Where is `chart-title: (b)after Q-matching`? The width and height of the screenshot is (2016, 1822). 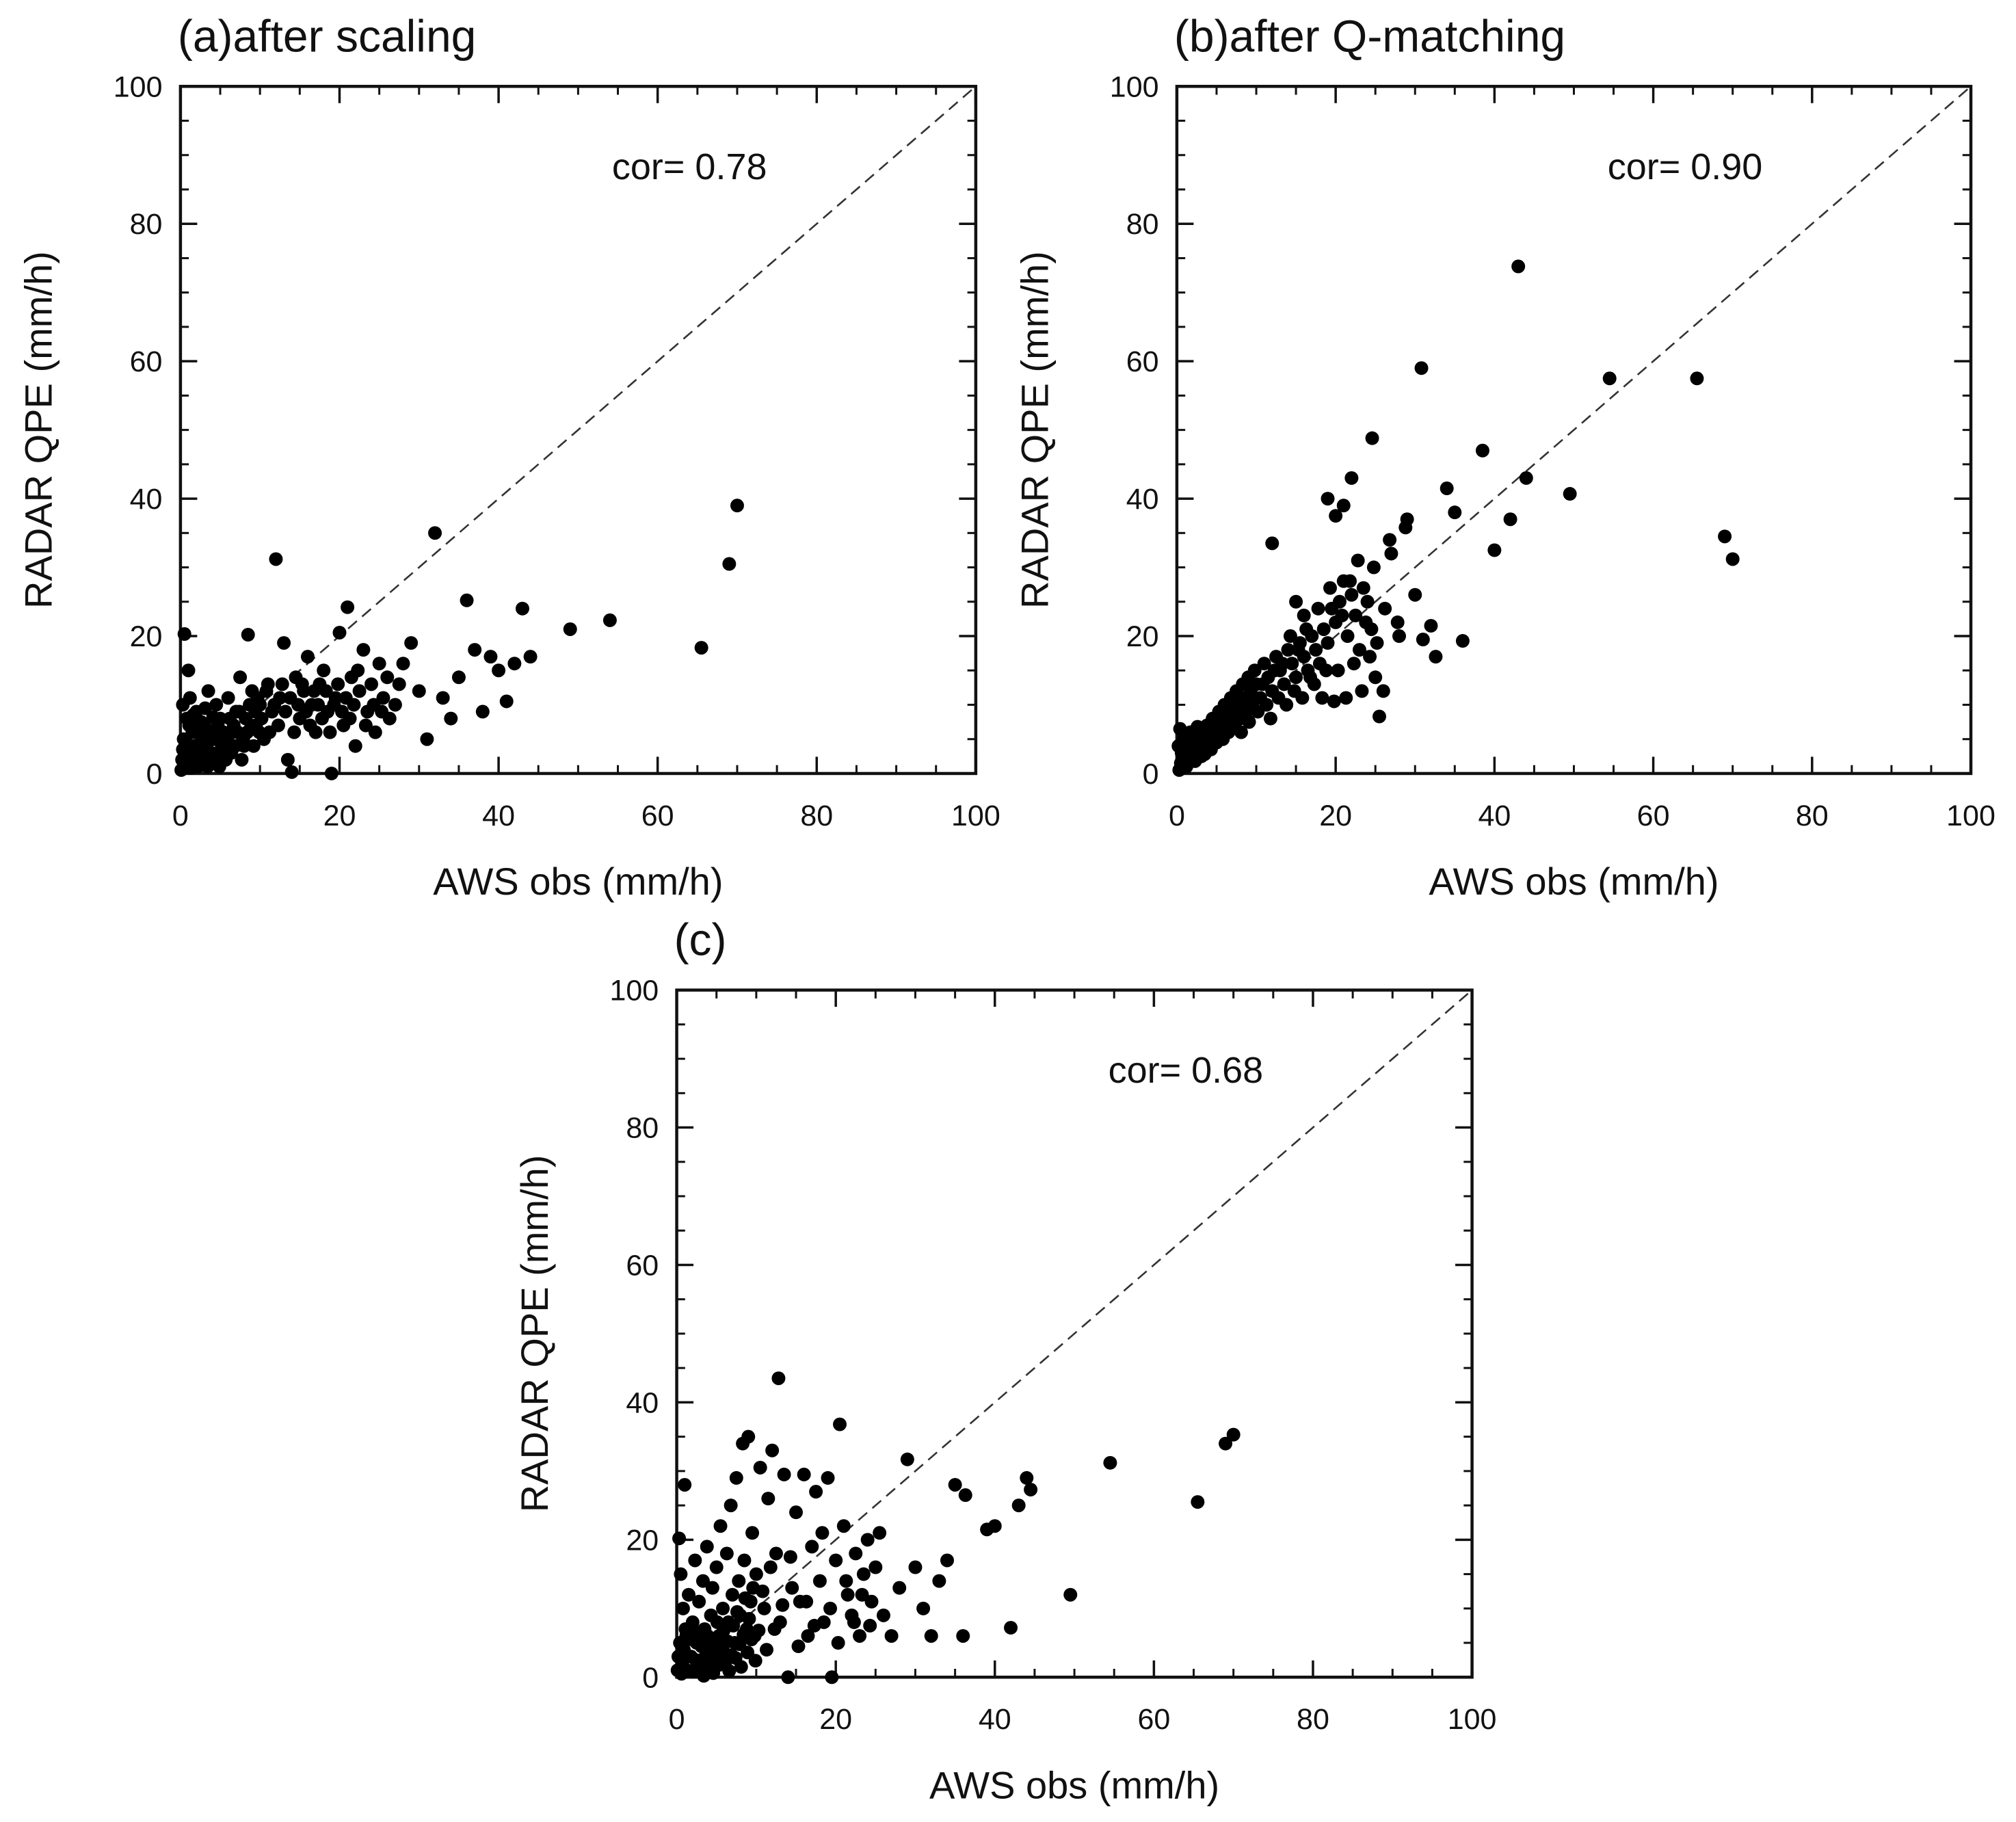 chart-title: (b)after Q-matching is located at coordinates (1369, 36).